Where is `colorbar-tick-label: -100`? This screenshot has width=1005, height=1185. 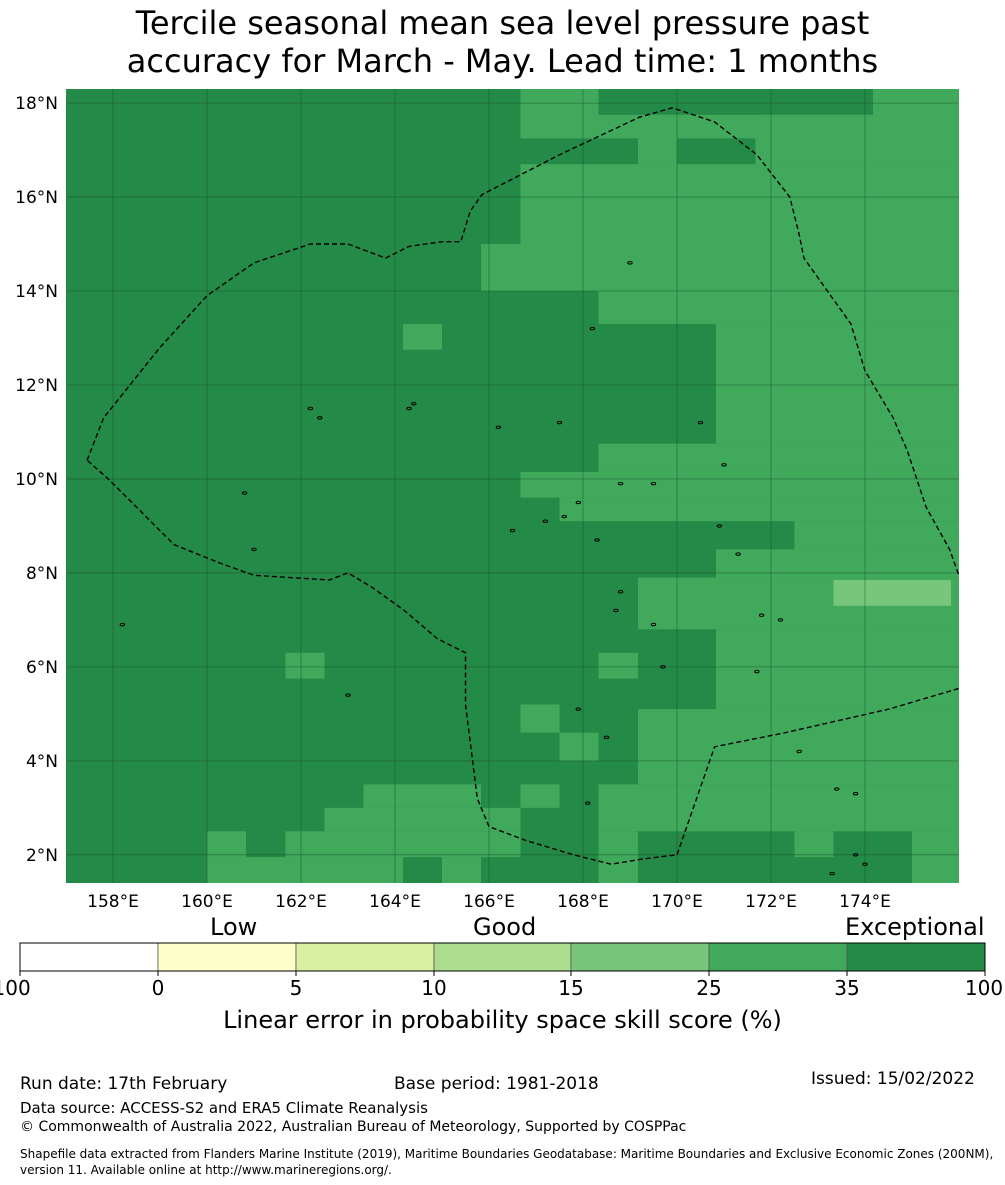 colorbar-tick-label: -100 is located at coordinates (15, 988).